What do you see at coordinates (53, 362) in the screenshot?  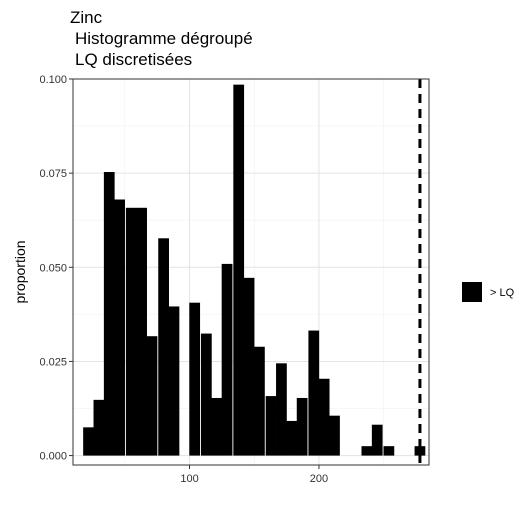 I see `y-tick-label: 0.025` at bounding box center [53, 362].